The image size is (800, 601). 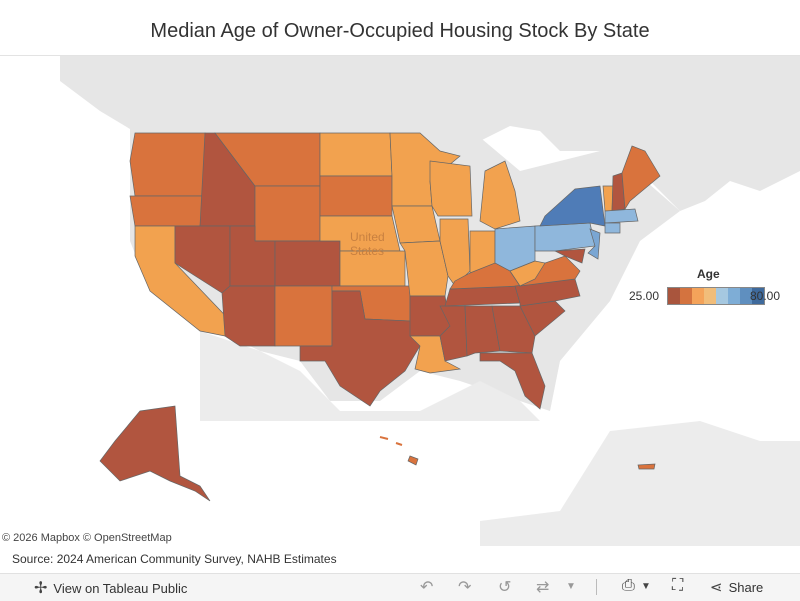 I want to click on refresh-dropdown-icon: ▼, so click(x=571, y=586).